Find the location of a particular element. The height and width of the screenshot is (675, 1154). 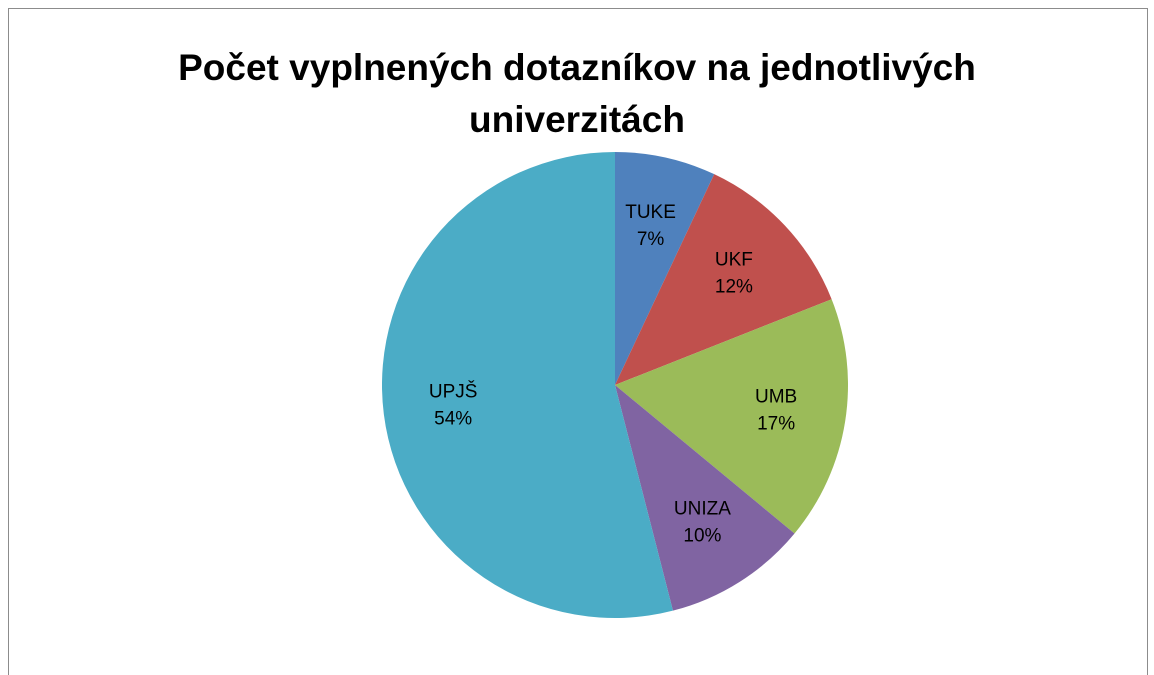

slice-label: TUKE is located at coordinates (650, 212).